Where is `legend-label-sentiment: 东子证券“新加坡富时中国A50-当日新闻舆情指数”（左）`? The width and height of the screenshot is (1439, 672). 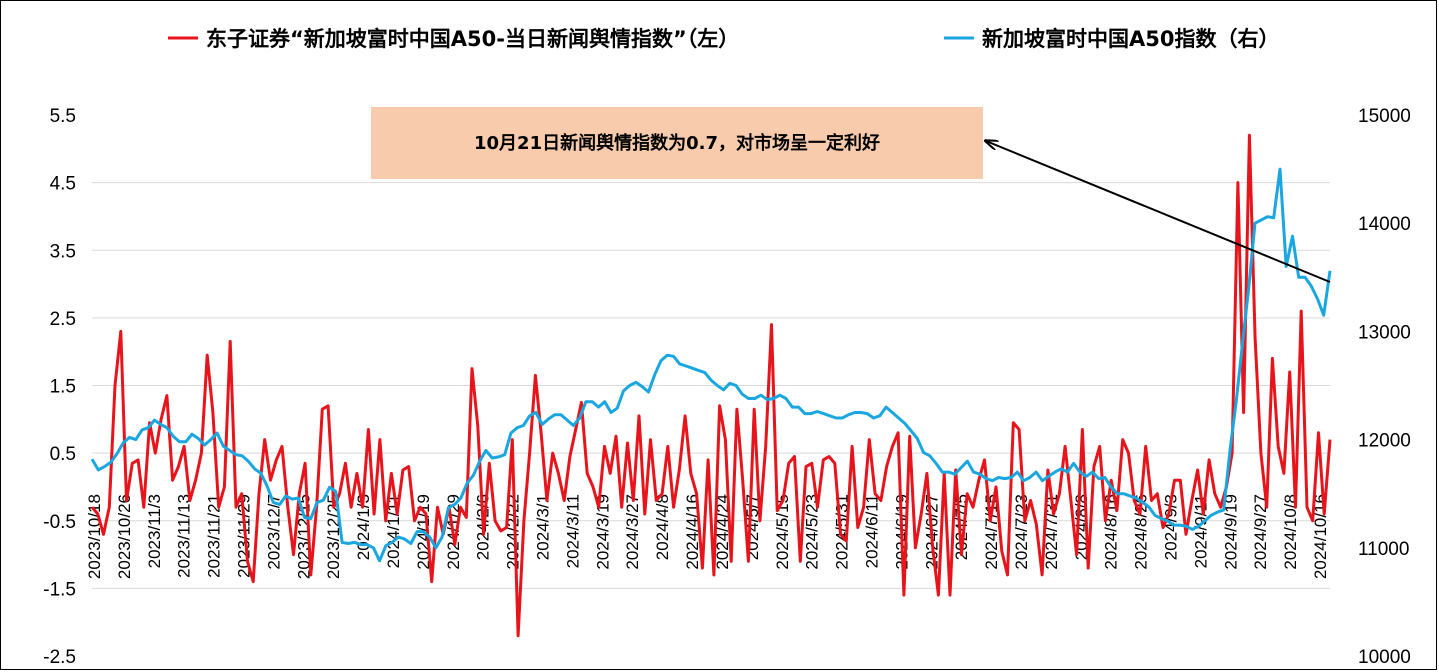 legend-label-sentiment: 东子证券“新加坡富时中国A50-当日新闻舆情指数”（左） is located at coordinates (472, 39).